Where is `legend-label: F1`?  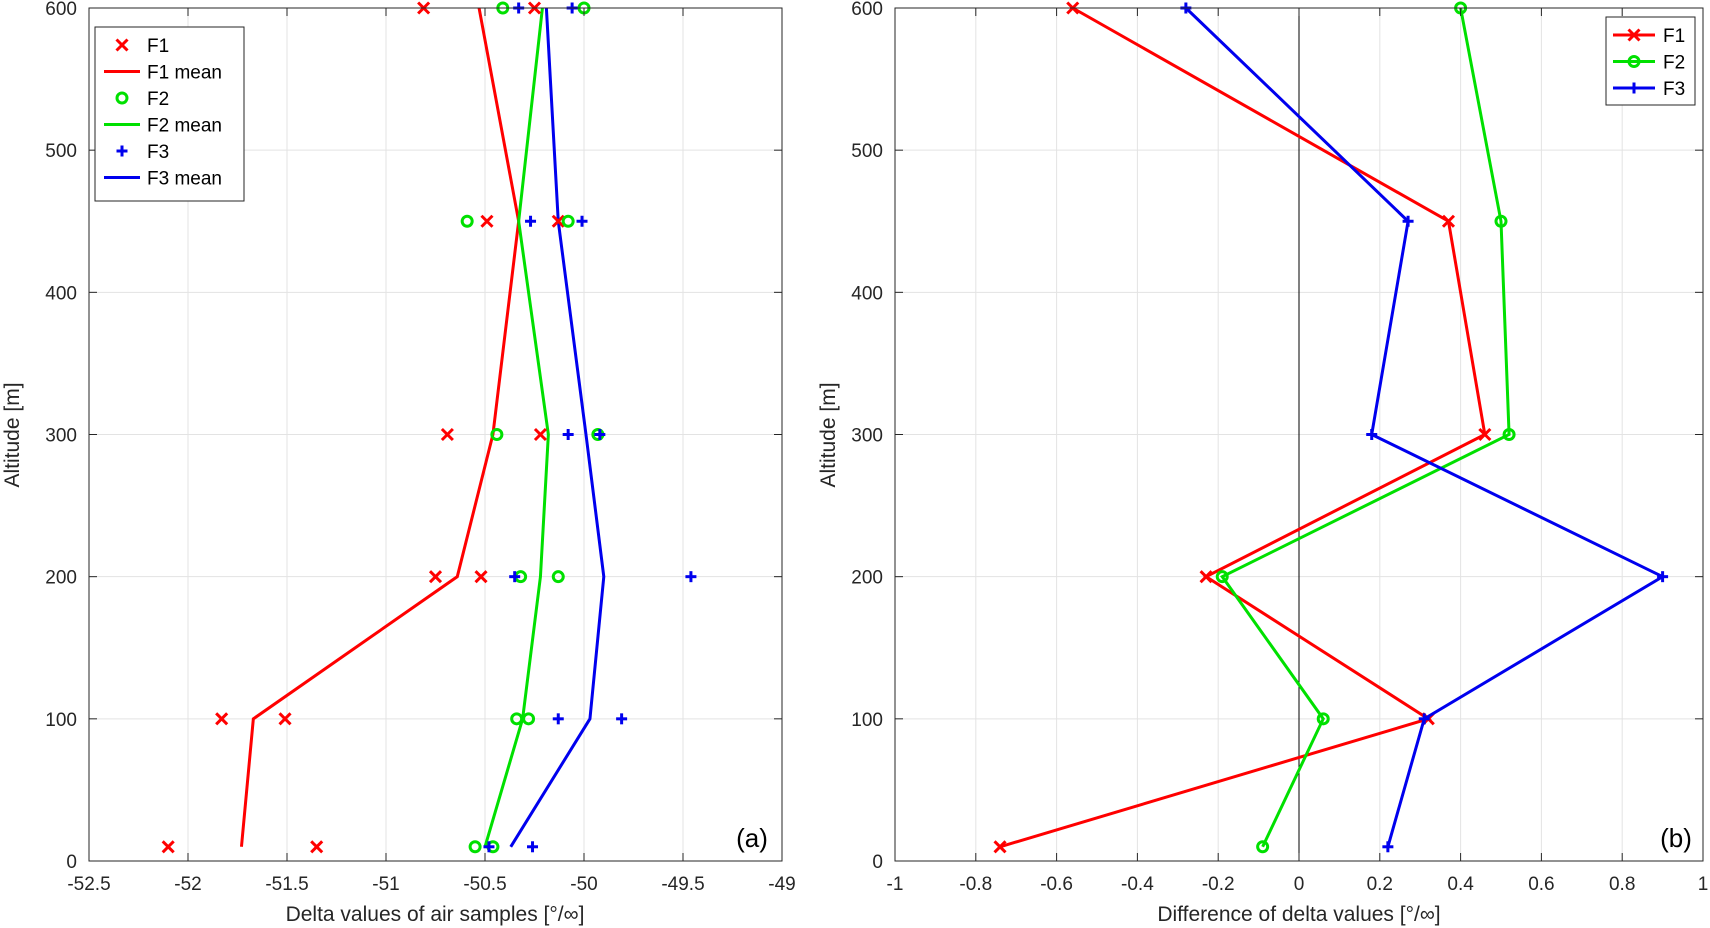
legend-label: F1 is located at coordinates (1674, 36).